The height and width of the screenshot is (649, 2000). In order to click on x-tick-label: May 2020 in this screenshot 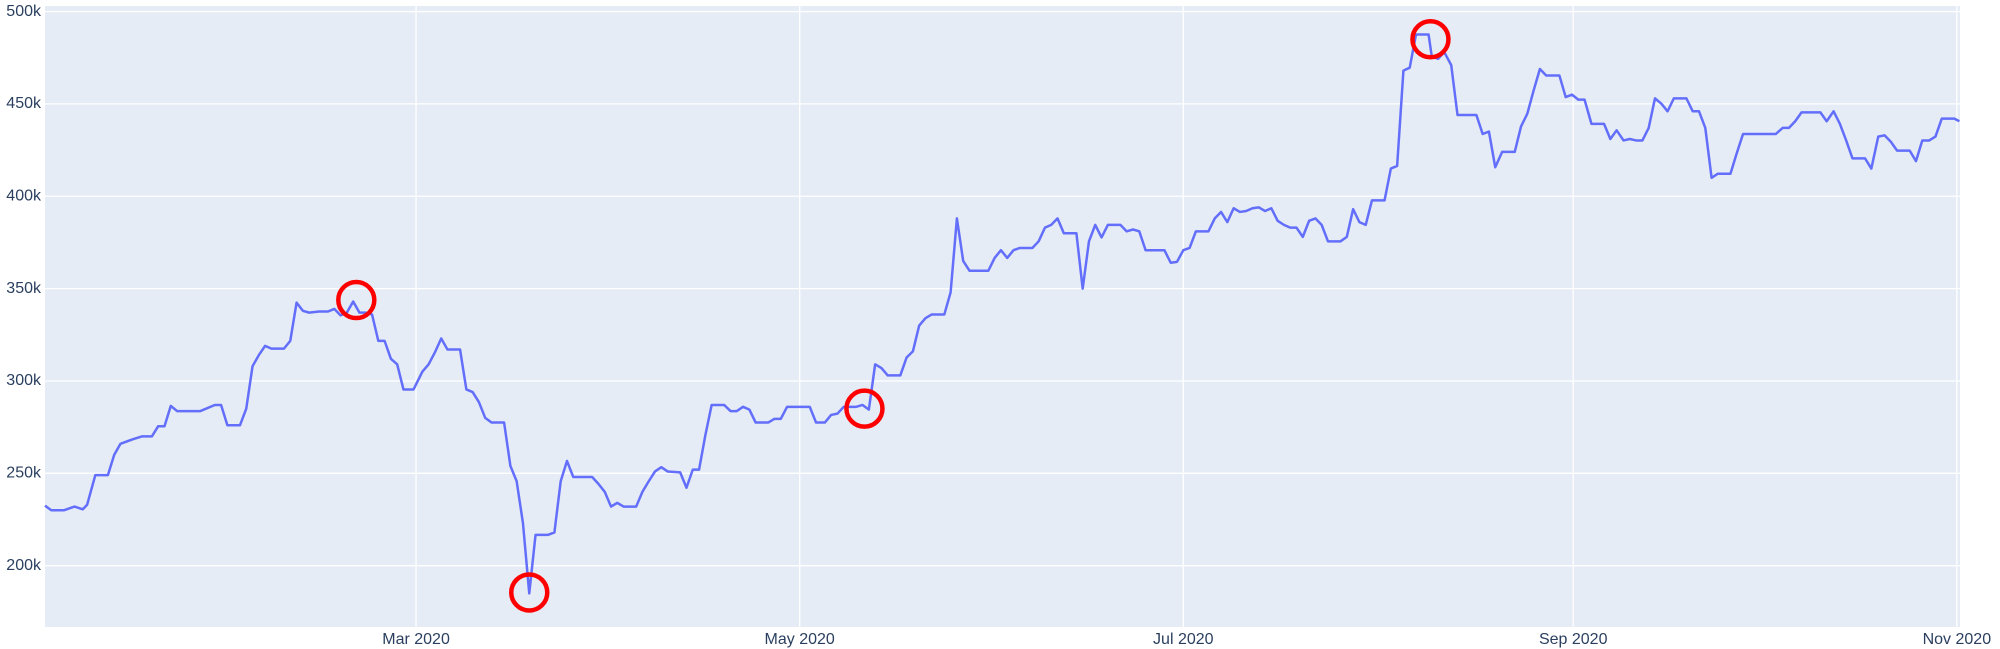, I will do `click(800, 639)`.